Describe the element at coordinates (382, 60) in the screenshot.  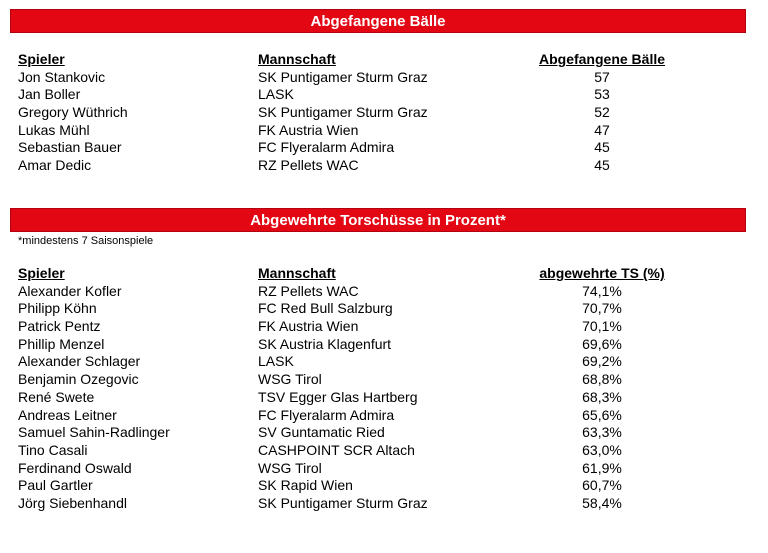
I see `table-header: Spieler Mannschaft Abgefangene Bälle` at that location.